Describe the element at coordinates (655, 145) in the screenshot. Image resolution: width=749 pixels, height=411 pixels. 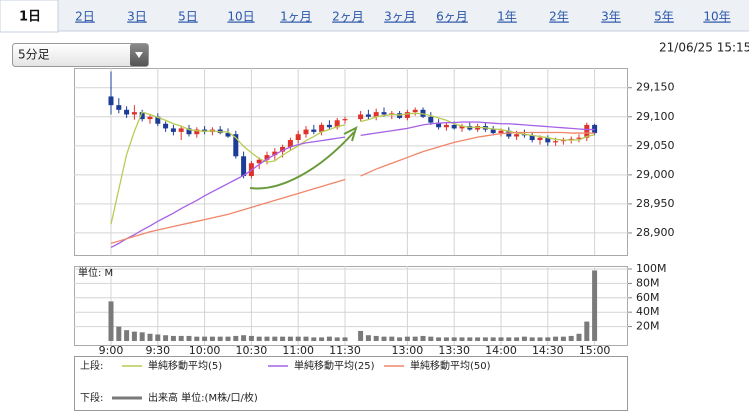
I see `y-tick-label: 29,050` at that location.